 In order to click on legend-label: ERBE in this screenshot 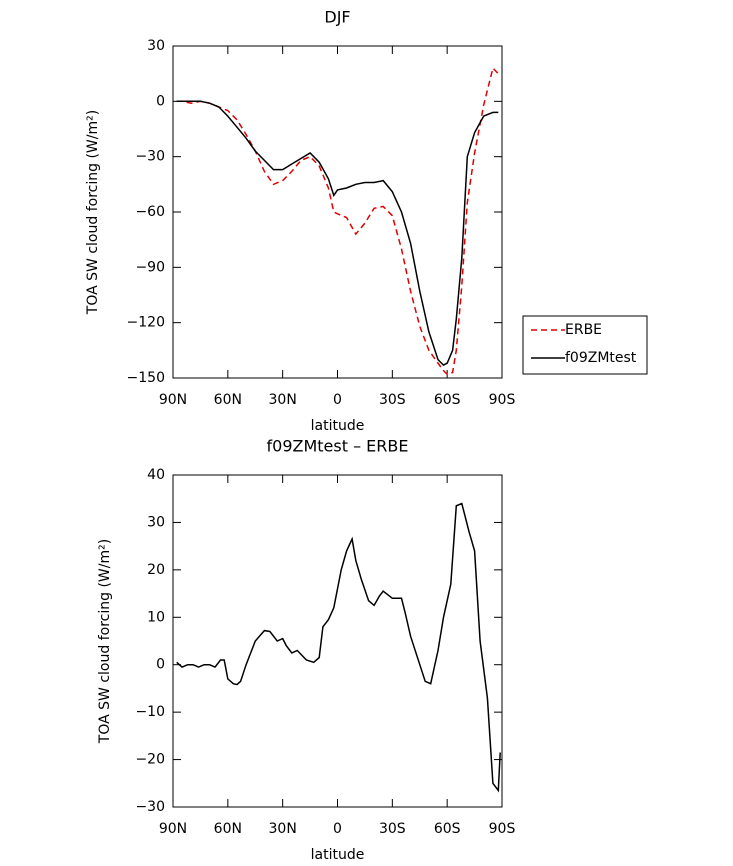, I will do `click(583, 330)`.